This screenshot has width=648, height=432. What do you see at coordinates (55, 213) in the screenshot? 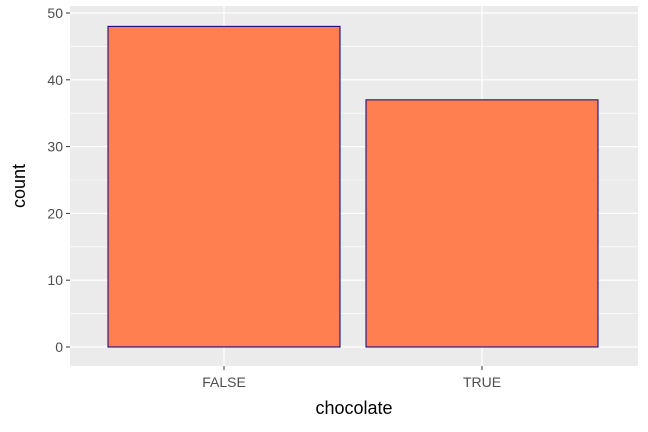
I see `y-tick-label: 20` at bounding box center [55, 213].